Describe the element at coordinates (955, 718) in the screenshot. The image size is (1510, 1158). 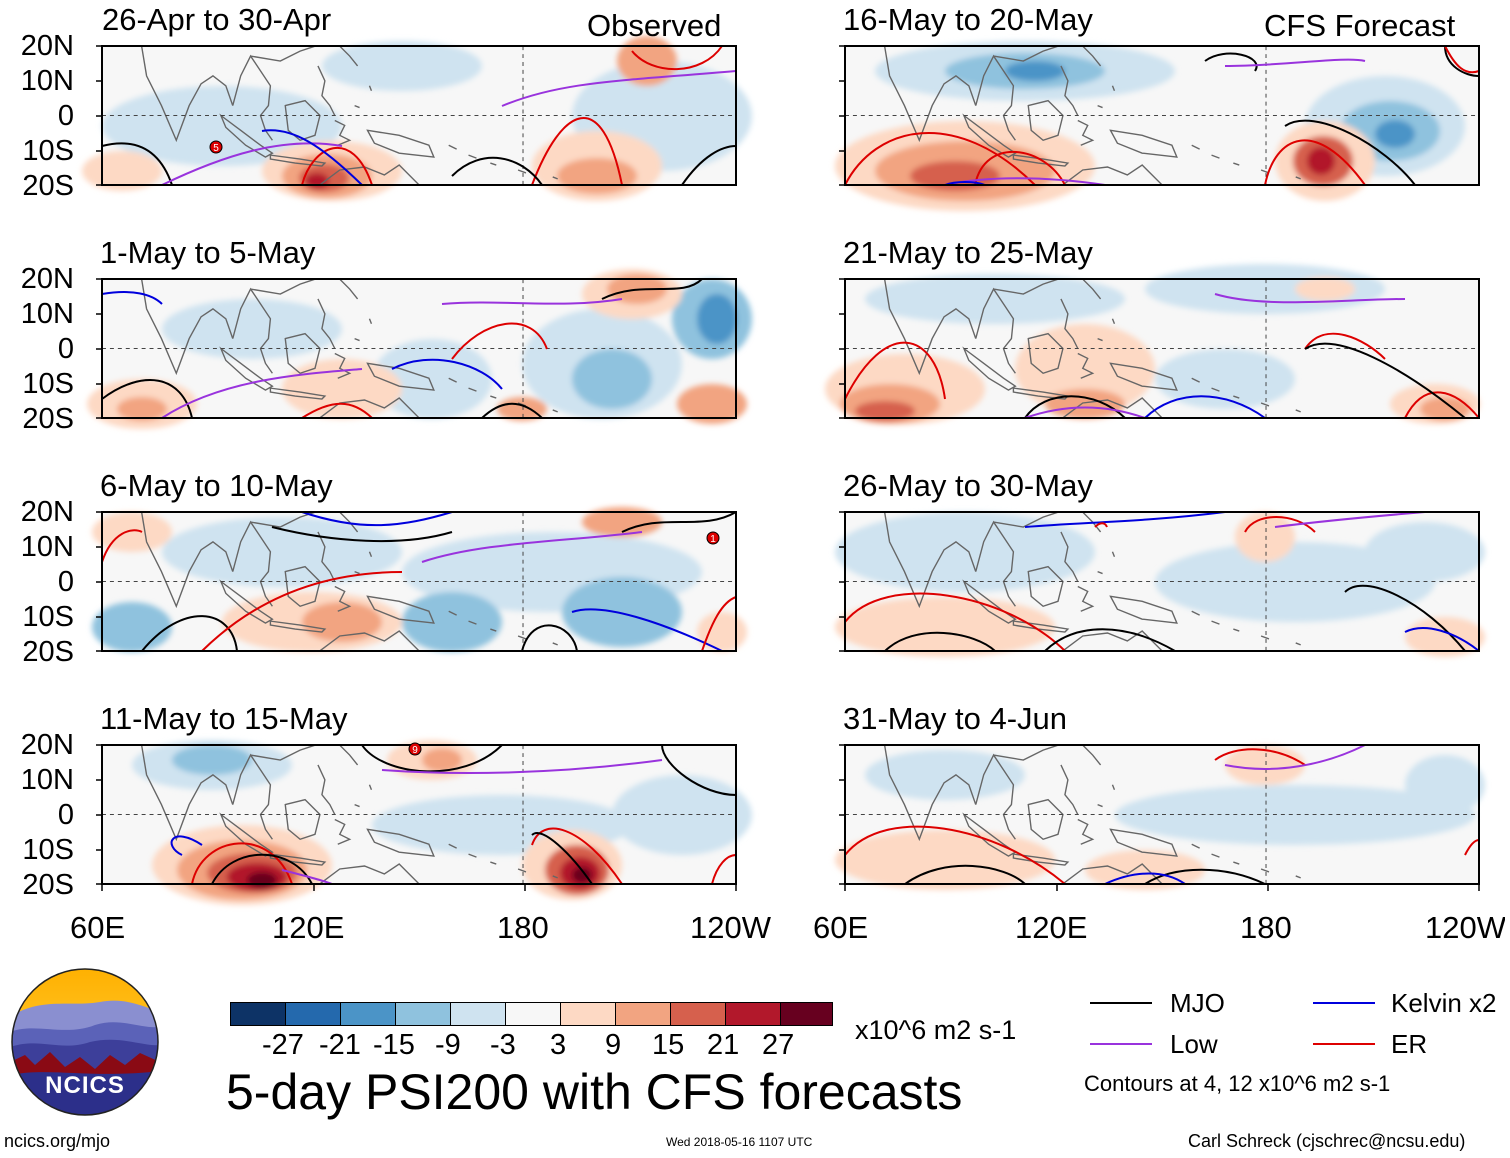
I see `panel-title-forecast-4: 31-May to 4-Jun` at that location.